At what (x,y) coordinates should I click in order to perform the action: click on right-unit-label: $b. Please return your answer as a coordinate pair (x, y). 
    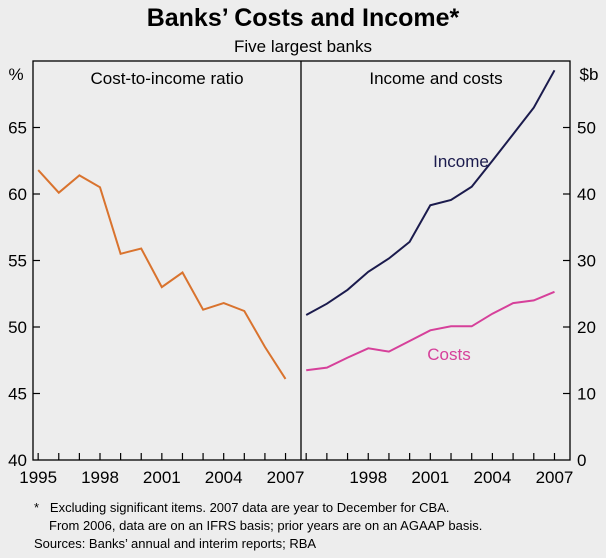
    Looking at the image, I should click on (589, 74).